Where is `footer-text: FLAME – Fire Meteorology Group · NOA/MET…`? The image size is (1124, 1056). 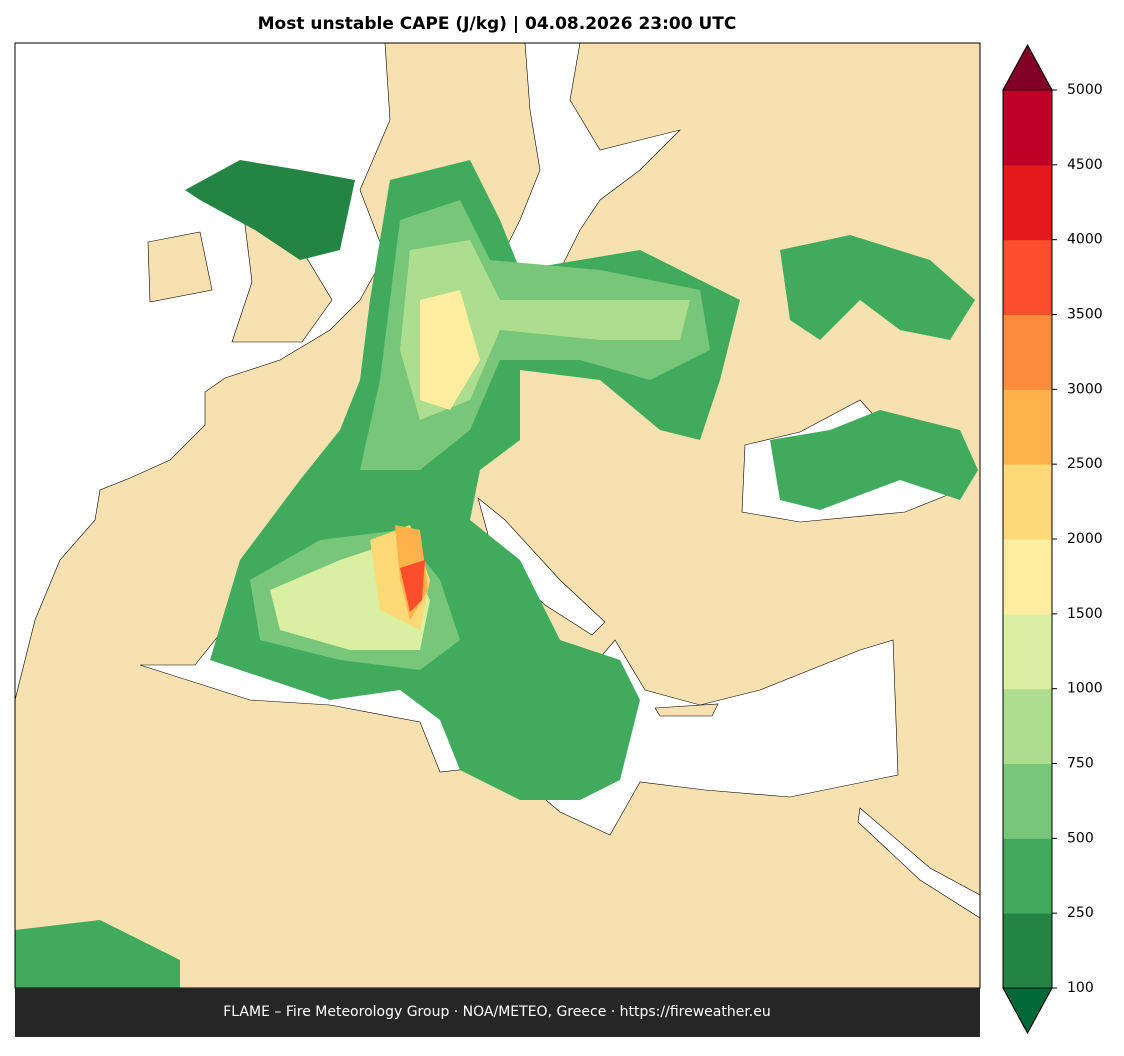 footer-text: FLAME – Fire Meteorology Group · NOA/MET… is located at coordinates (497, 1012).